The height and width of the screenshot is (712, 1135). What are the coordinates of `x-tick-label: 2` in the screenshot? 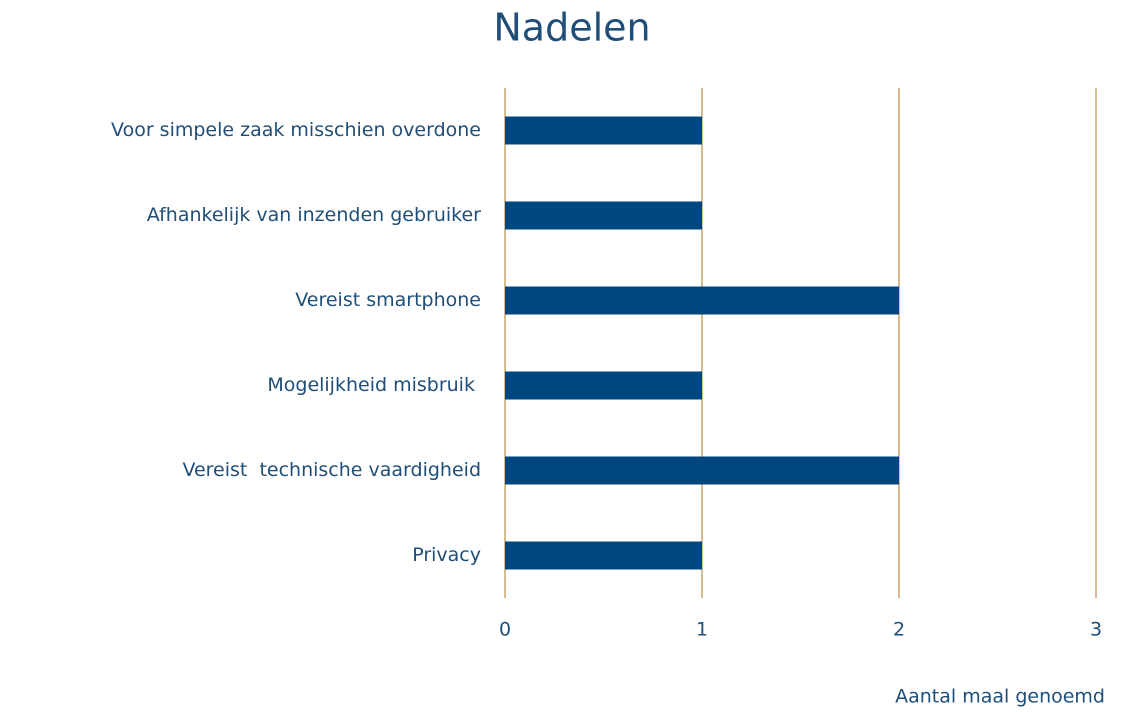 It's located at (899, 630).